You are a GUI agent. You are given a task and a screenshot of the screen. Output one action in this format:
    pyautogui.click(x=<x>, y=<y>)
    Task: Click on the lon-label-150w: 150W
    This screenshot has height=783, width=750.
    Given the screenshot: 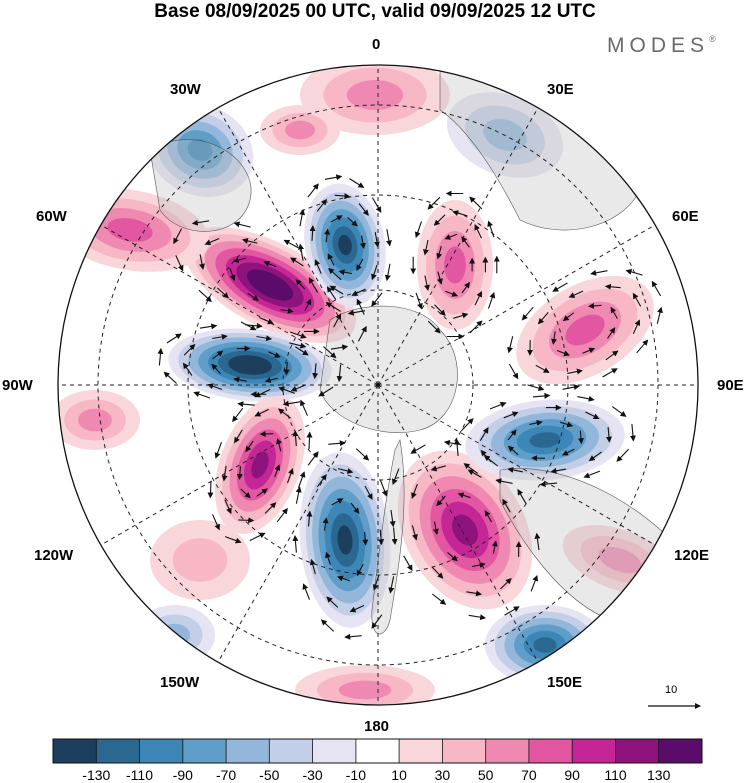 What is the action you would take?
    pyautogui.click(x=180, y=682)
    